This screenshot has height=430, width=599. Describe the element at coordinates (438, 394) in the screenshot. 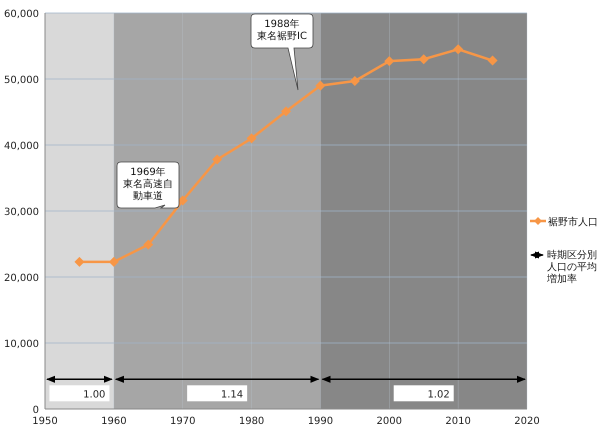

I see `band-label: 1.02` at that location.